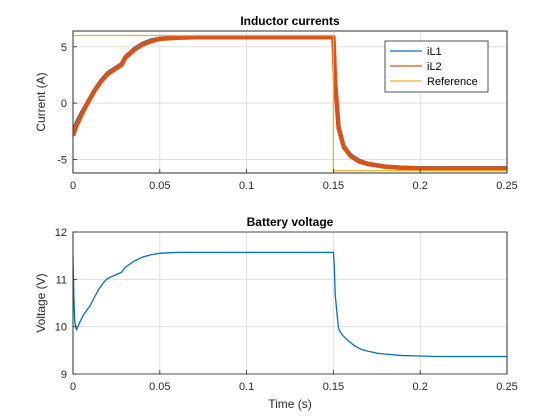 The image size is (560, 420). I want to click on x-axis-label: Time (s), so click(290, 404).